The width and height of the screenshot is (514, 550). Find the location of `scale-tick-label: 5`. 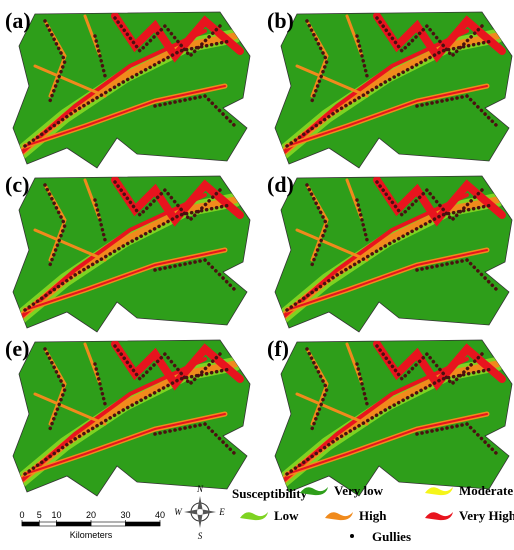

scale-tick-label: 5 is located at coordinates (39, 515).